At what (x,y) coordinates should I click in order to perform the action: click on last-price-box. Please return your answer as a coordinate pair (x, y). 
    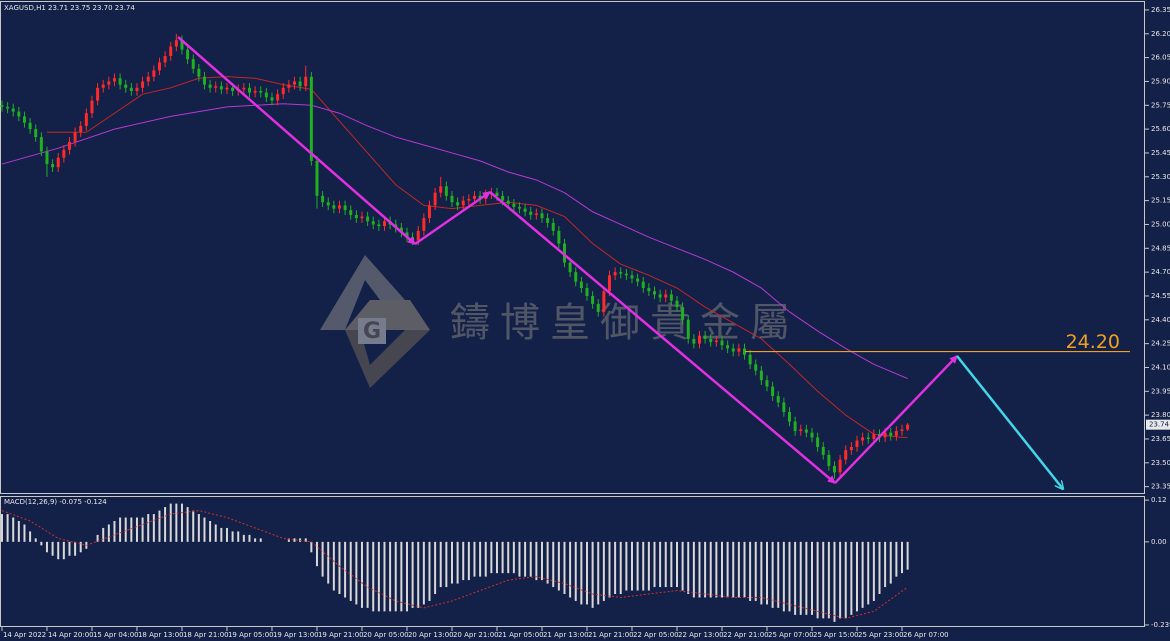
    Looking at the image, I should click on (1158, 424).